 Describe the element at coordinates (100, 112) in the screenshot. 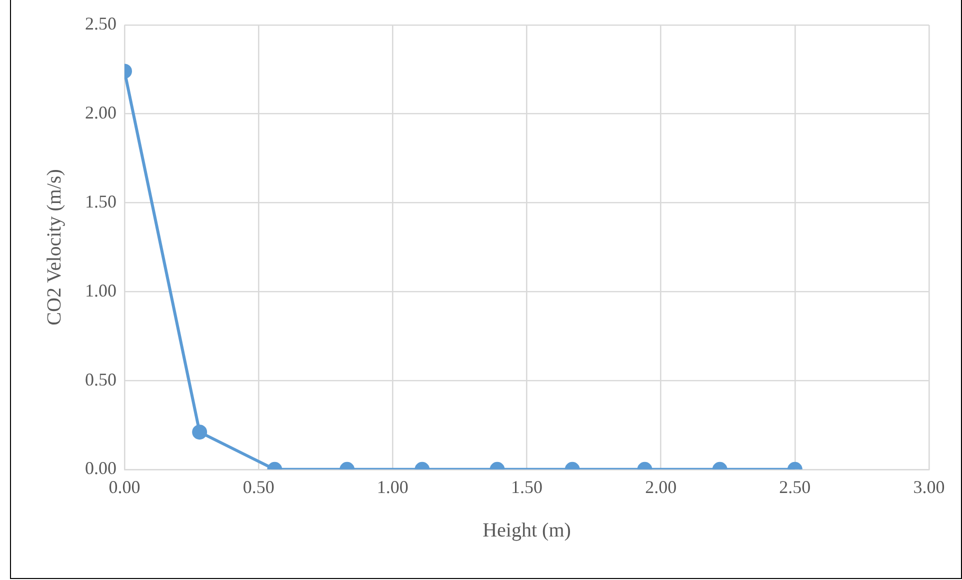

I see `y-tick-label: 2.00` at that location.